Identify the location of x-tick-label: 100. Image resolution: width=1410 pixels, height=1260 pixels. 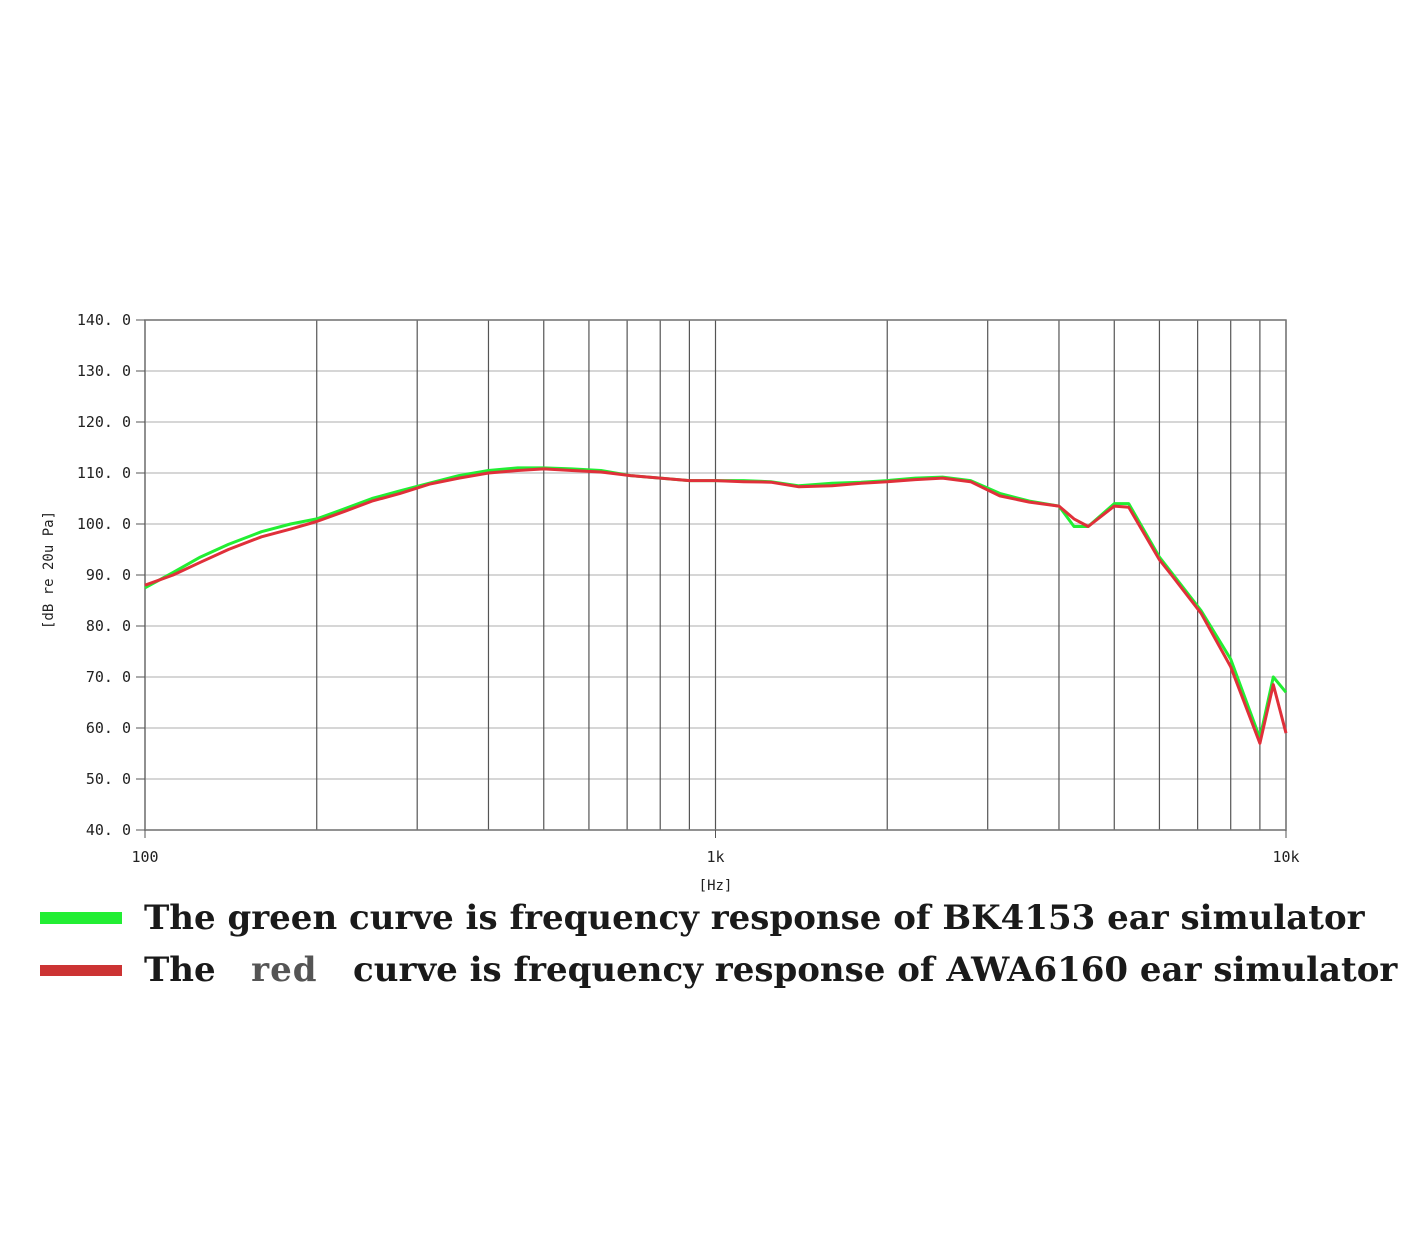
(144, 857).